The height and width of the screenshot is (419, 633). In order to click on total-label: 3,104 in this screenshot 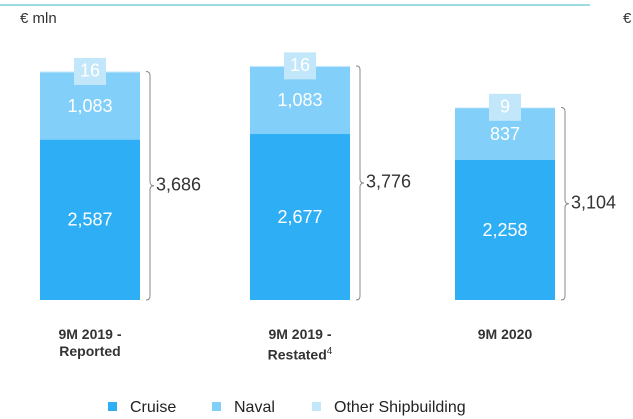, I will do `click(593, 203)`.